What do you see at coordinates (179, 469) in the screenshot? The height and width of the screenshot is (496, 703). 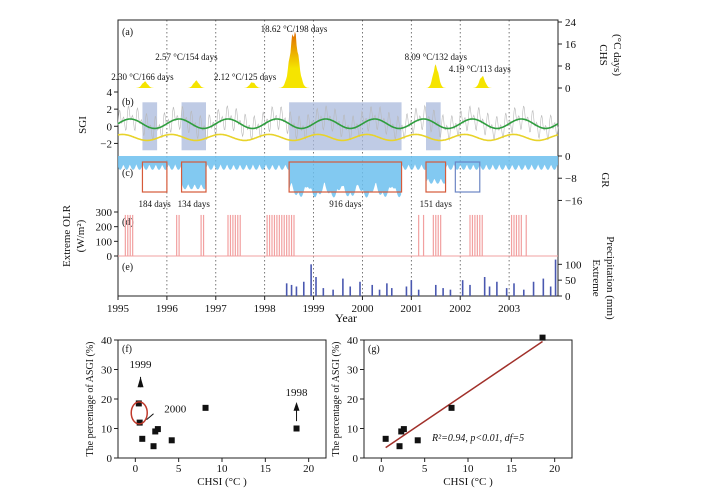 I see `panel-f-xtick-label-1: 5` at bounding box center [179, 469].